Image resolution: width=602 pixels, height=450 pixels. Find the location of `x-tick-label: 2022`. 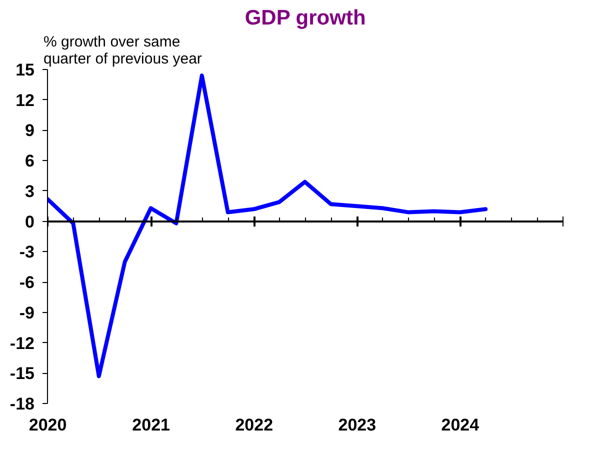

x-tick-label: 2022 is located at coordinates (254, 425).